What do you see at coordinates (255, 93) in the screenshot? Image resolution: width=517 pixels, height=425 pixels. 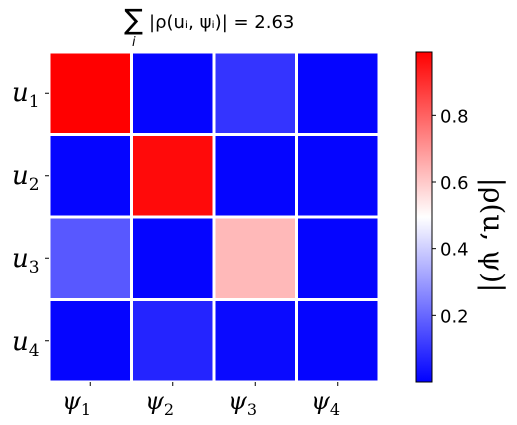 I see `heatmap-cell-u1-ψ3` at bounding box center [255, 93].